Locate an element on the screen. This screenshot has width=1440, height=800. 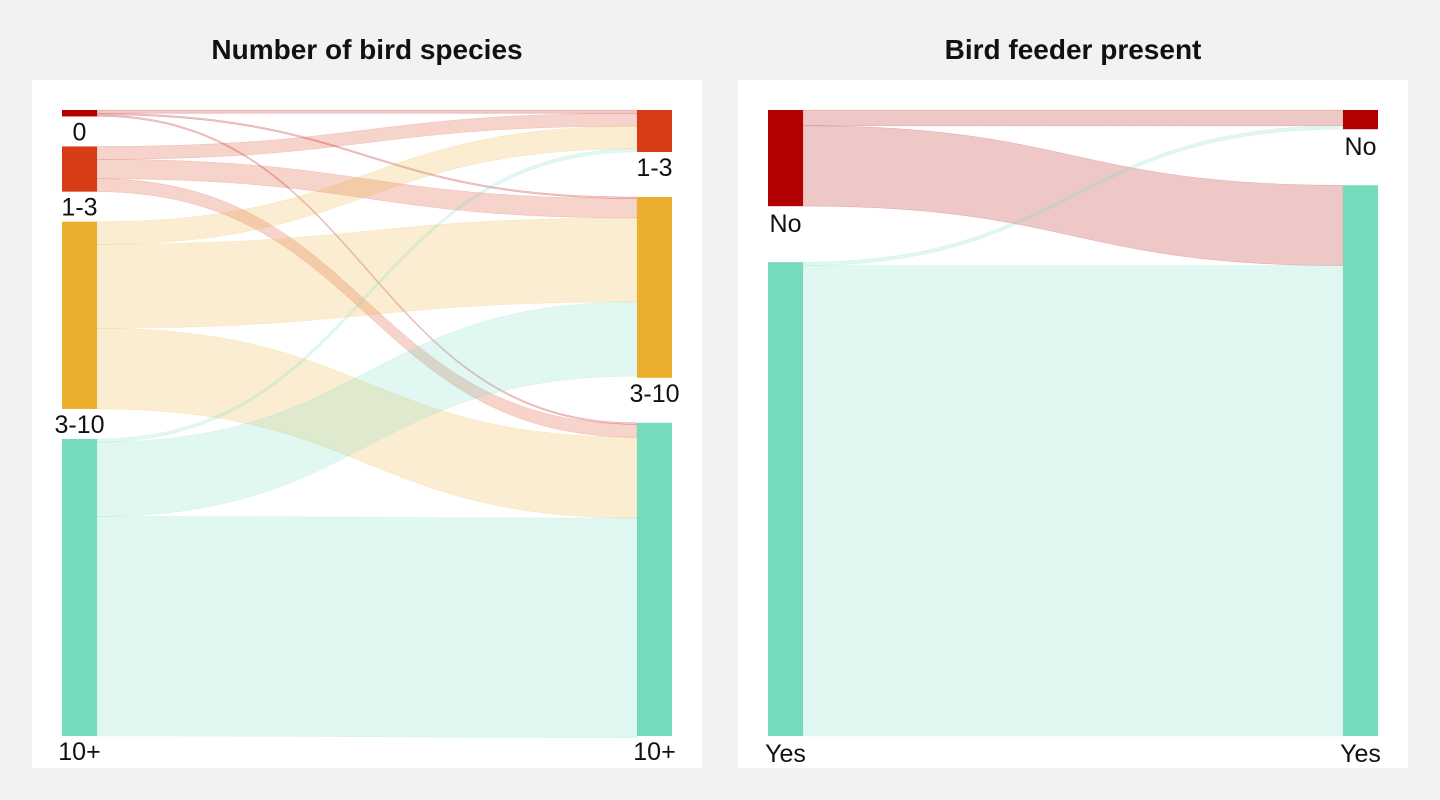
node-label-left-3-10: 3-10 is located at coordinates (79, 425).